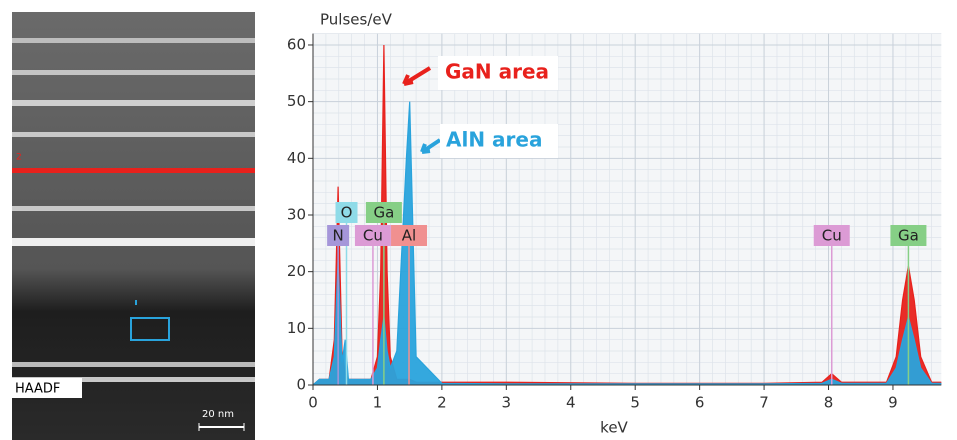 The image size is (957, 440). I want to click on aln-annotation: AlN area, so click(494, 140).